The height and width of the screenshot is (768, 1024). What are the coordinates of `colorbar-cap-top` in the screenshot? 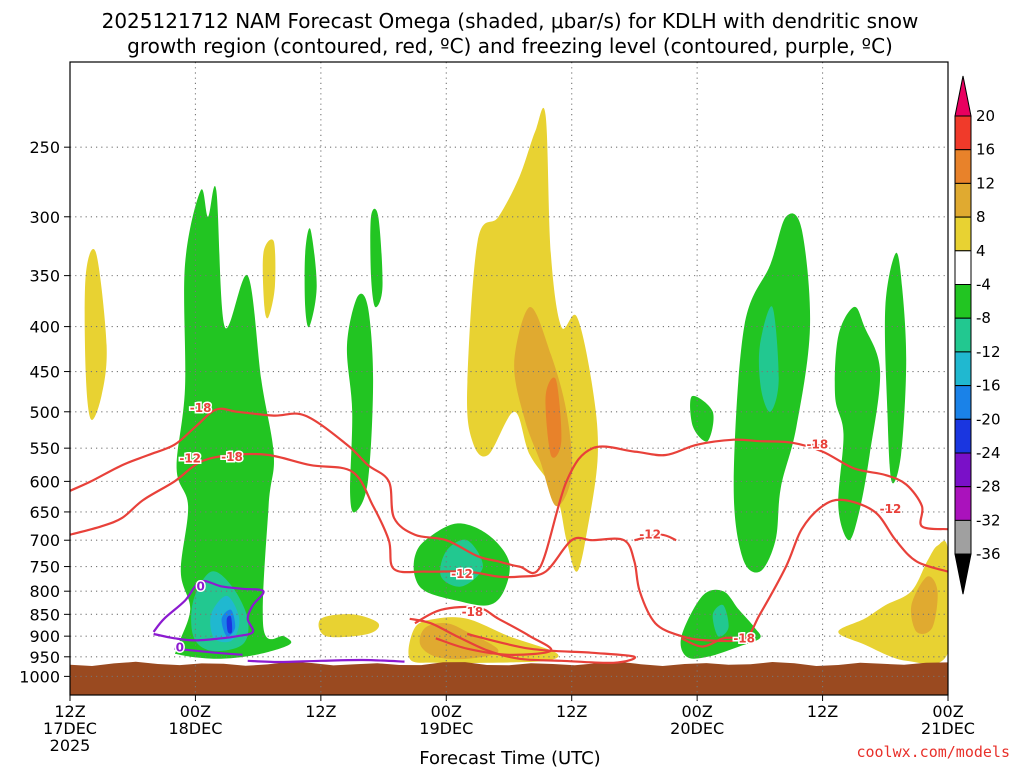 It's located at (963, 96).